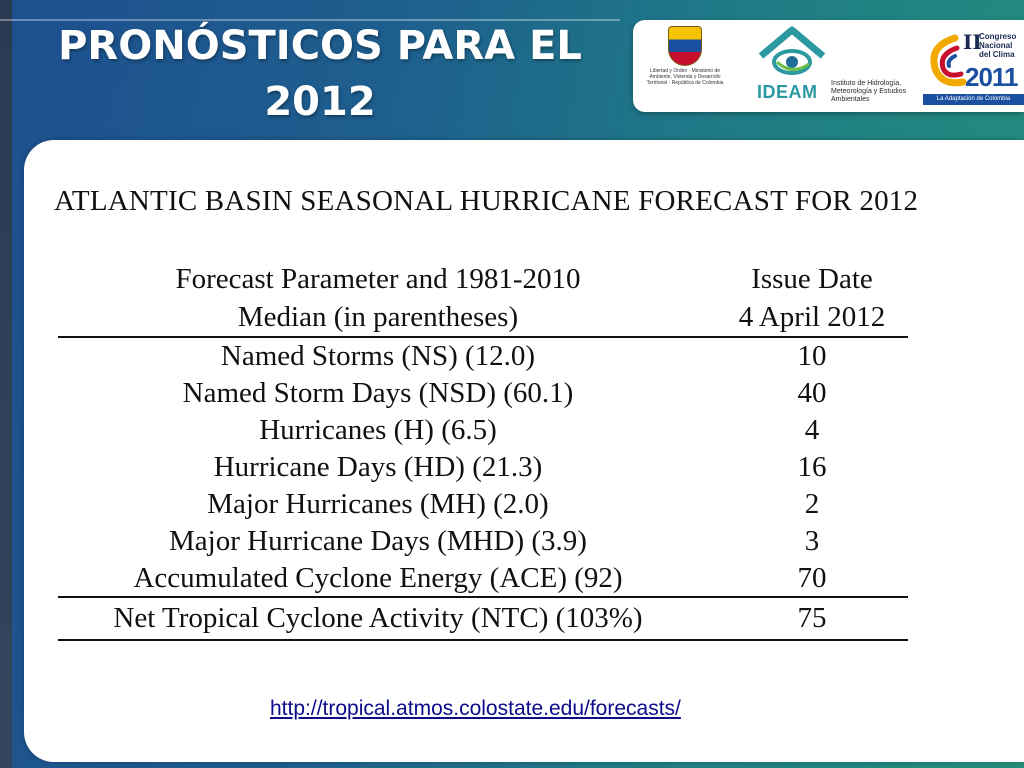  I want to click on row-value: 16, so click(812, 467).